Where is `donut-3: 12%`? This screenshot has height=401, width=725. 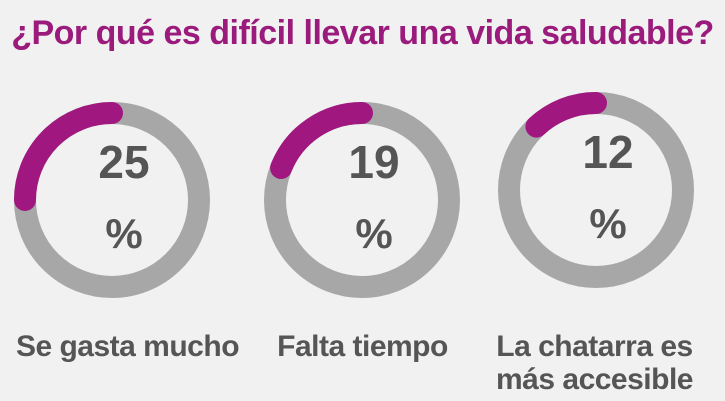 donut-3: 12% is located at coordinates (596, 190).